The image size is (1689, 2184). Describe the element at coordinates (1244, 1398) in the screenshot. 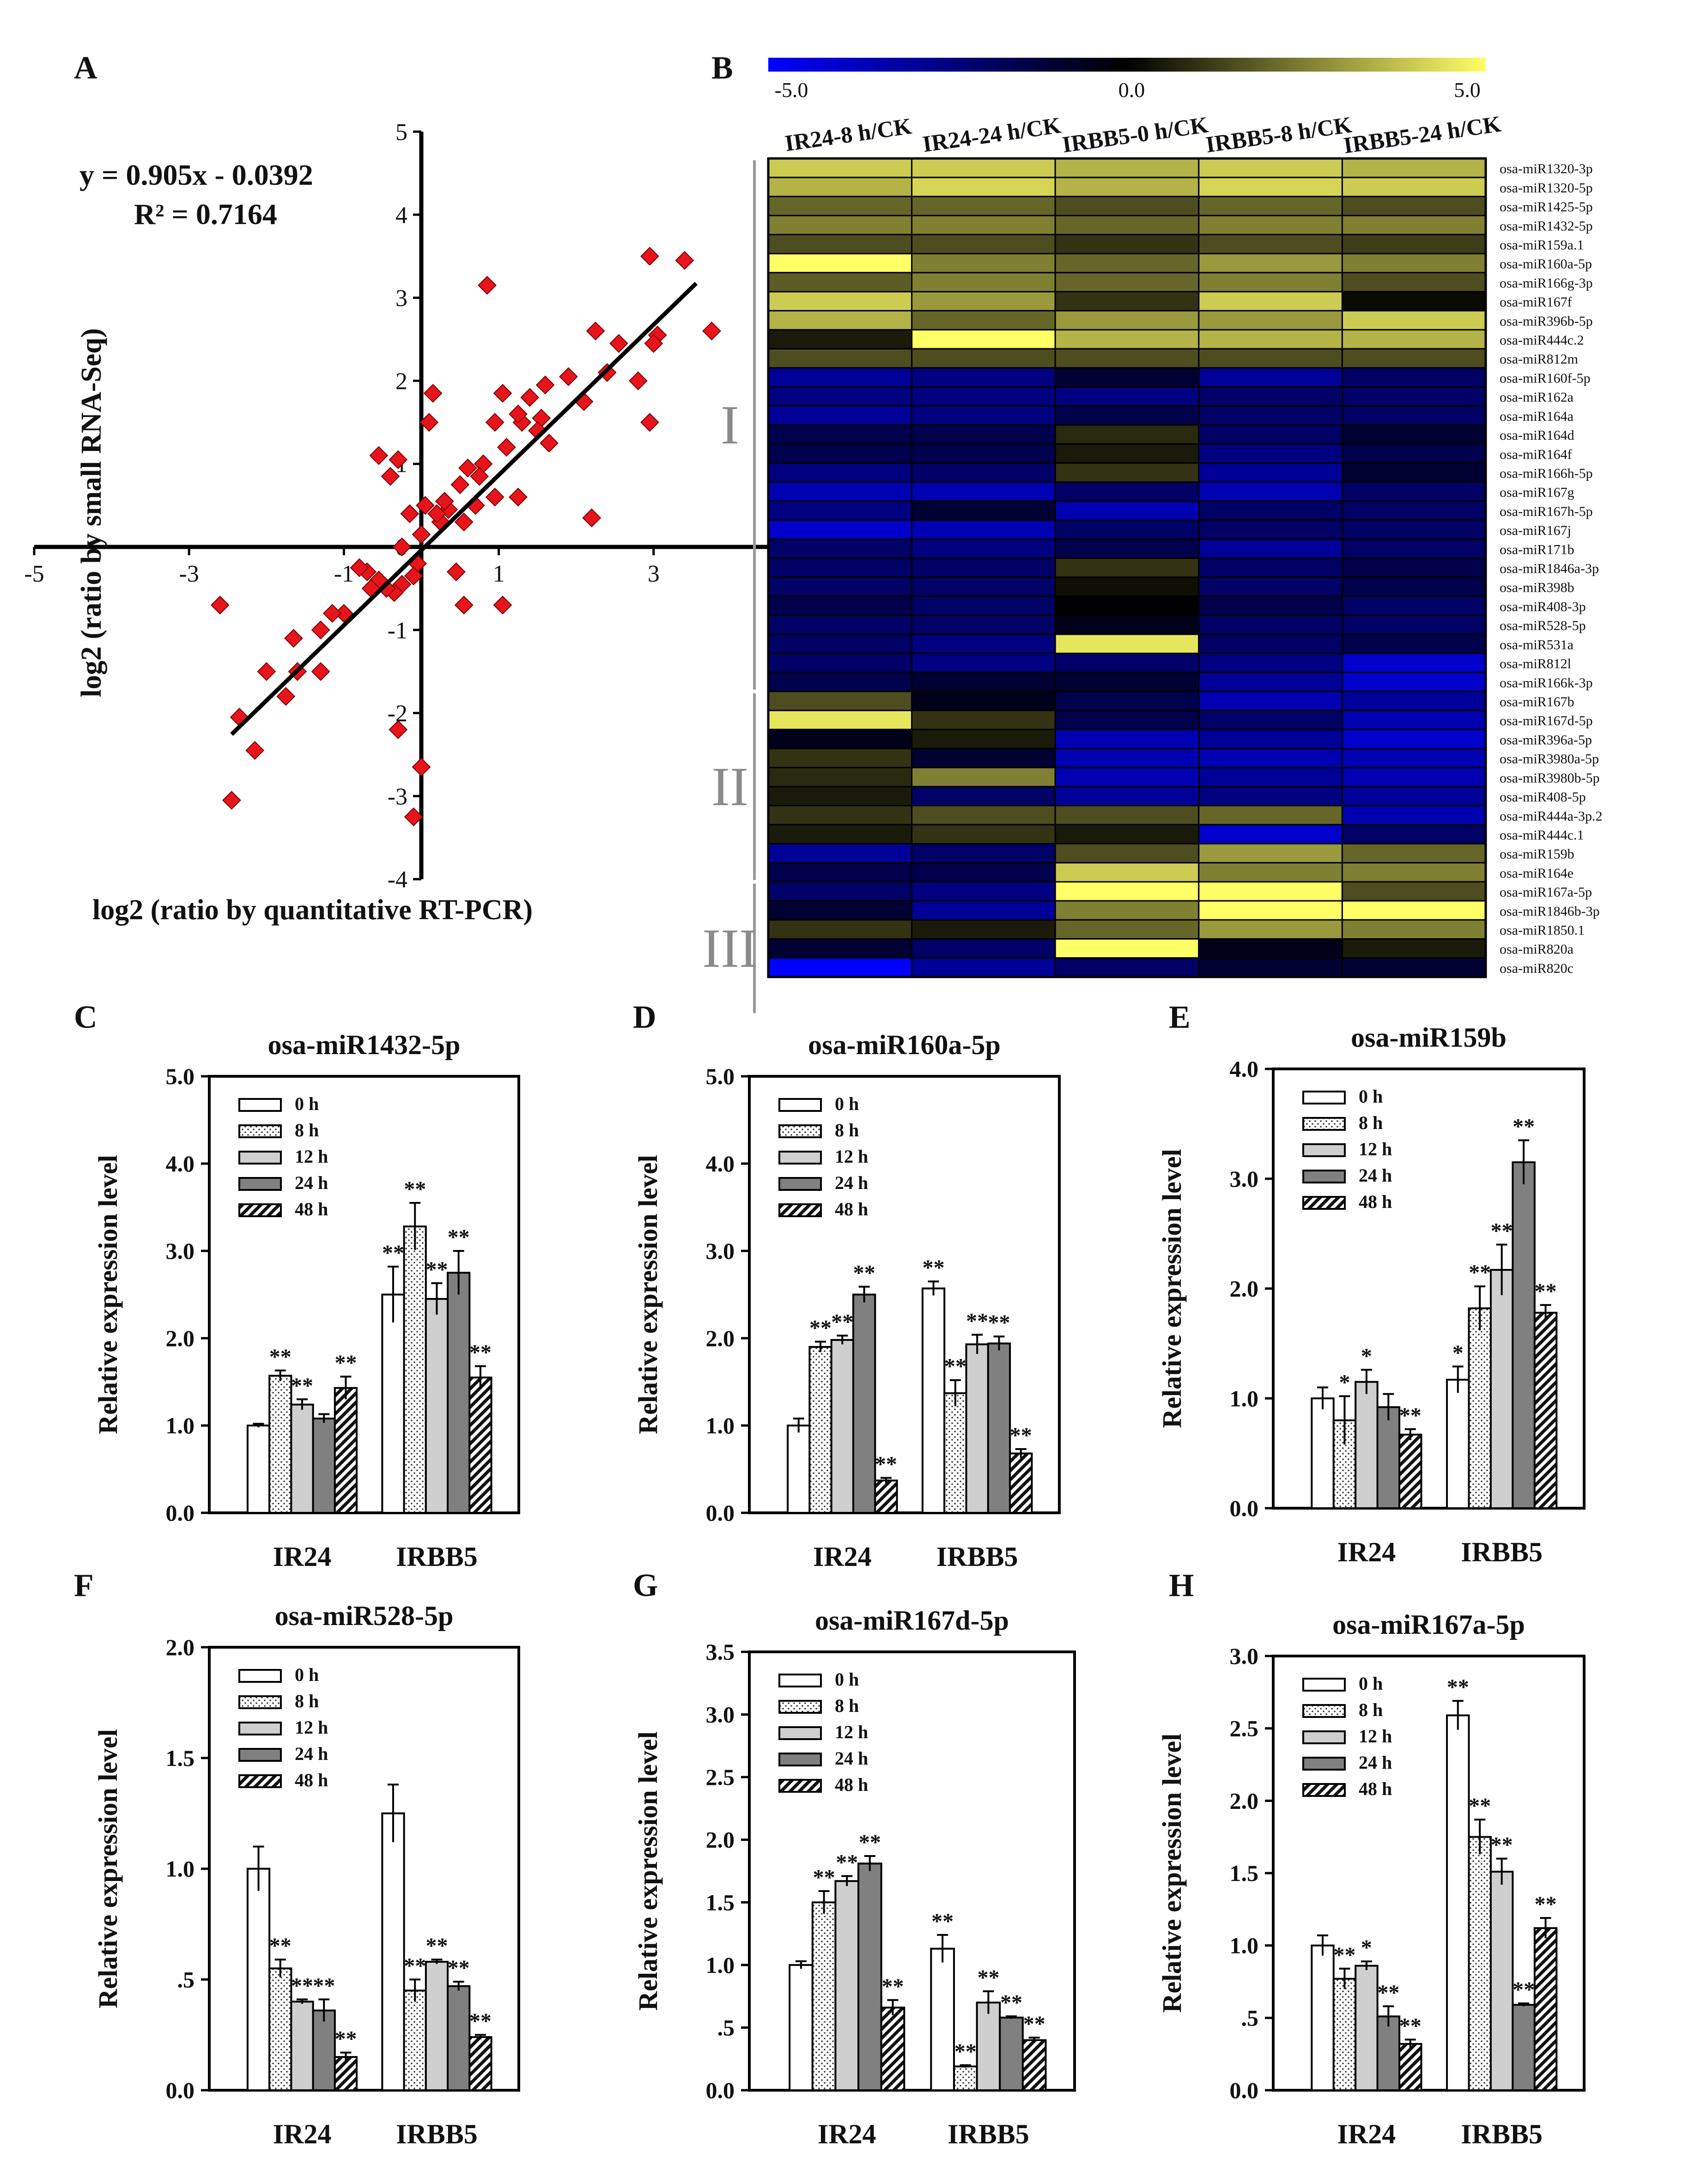

I see `y-tick-label: 1.0` at that location.